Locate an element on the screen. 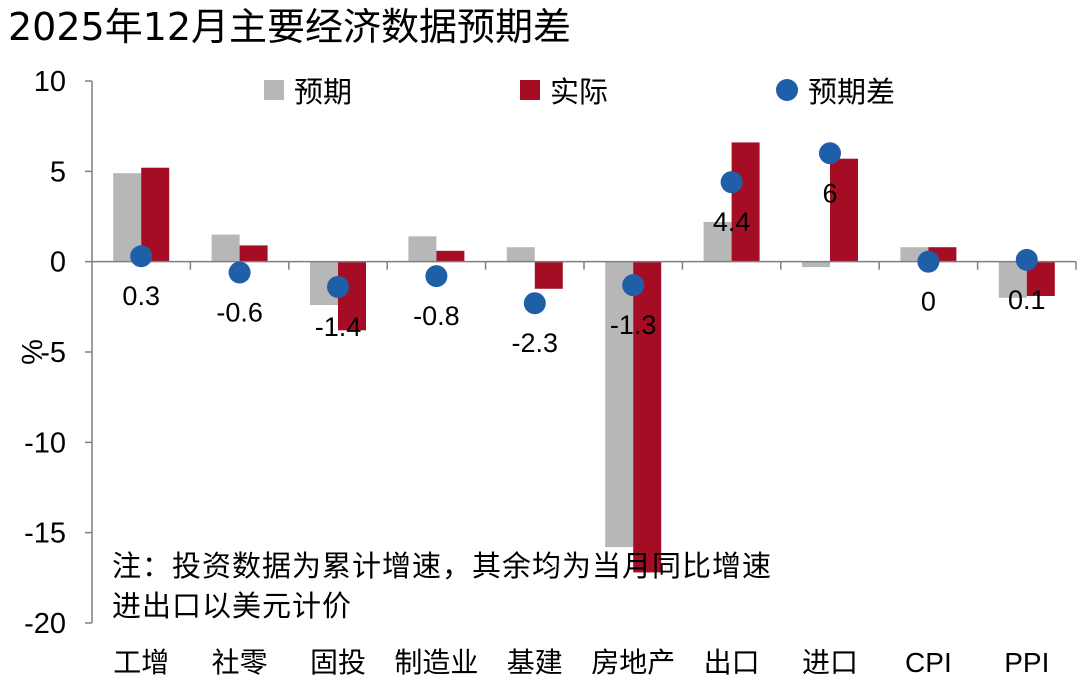  y-tick-label: -15 is located at coordinates (45, 534).